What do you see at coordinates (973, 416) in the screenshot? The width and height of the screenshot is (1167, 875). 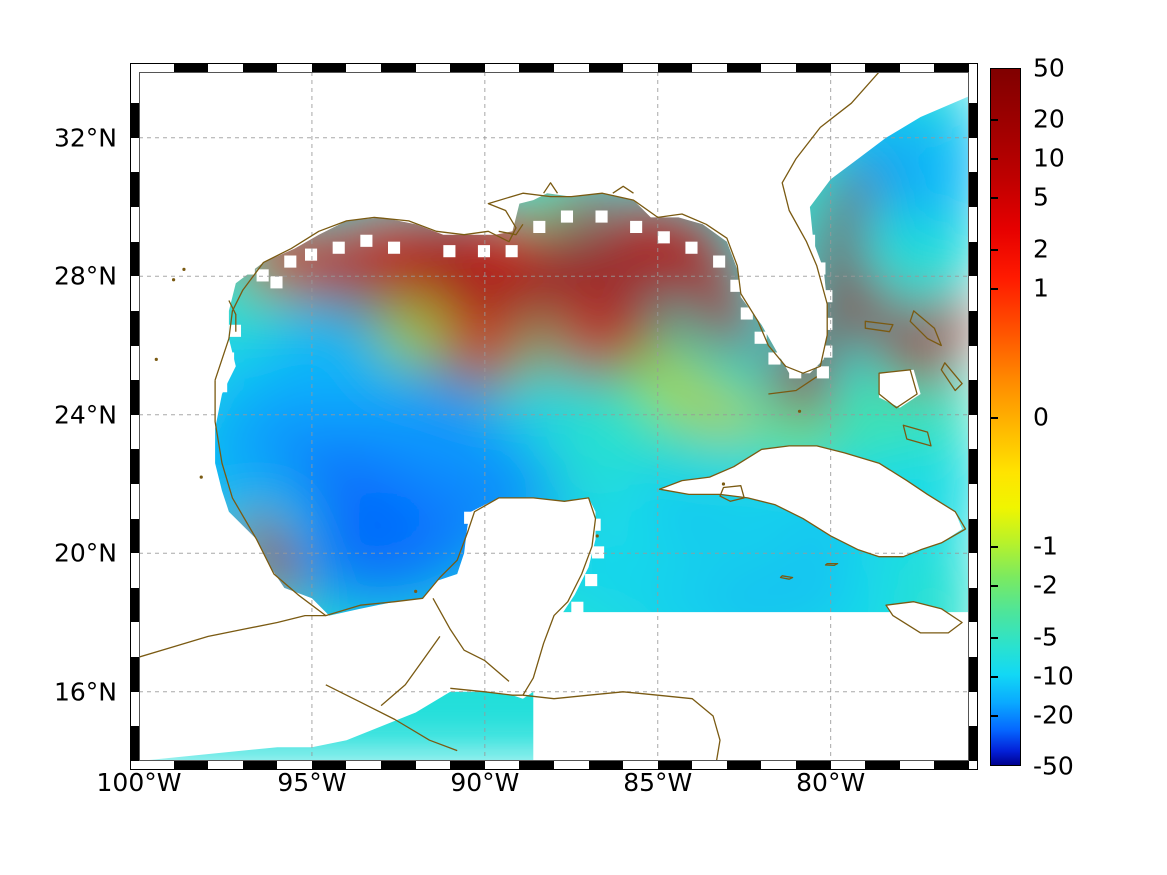 I see `frame-right` at bounding box center [973, 416].